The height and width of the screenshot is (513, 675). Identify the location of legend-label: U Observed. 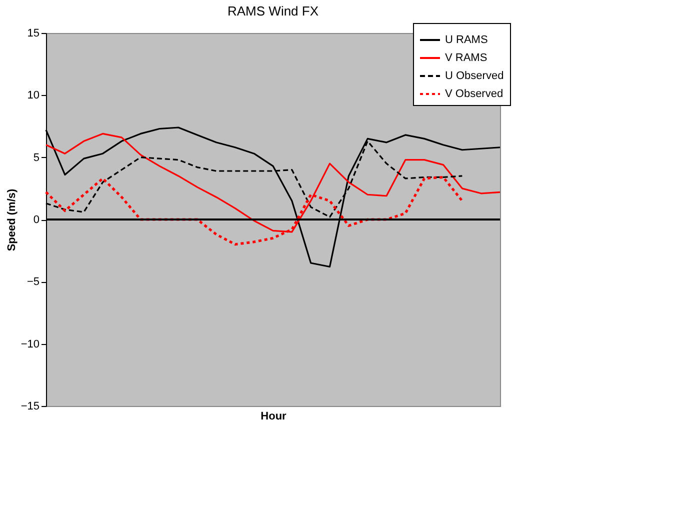
(474, 76).